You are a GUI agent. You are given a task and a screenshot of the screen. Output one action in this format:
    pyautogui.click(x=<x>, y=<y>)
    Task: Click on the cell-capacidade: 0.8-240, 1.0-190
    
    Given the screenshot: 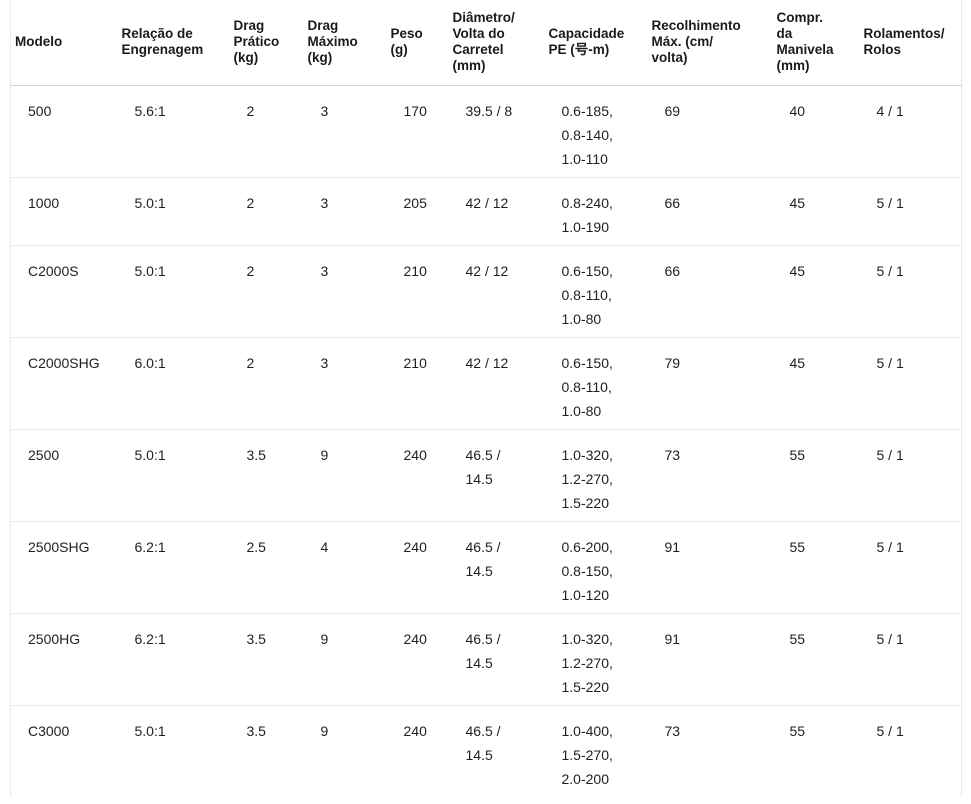 What is the action you would take?
    pyautogui.click(x=596, y=211)
    